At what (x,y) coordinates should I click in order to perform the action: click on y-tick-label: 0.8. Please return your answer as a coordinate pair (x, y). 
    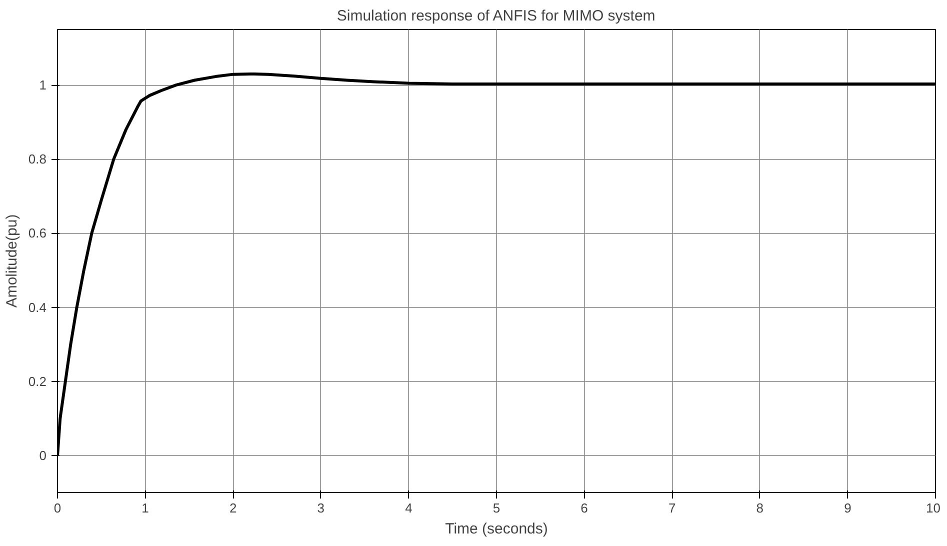
    Looking at the image, I should click on (37, 159).